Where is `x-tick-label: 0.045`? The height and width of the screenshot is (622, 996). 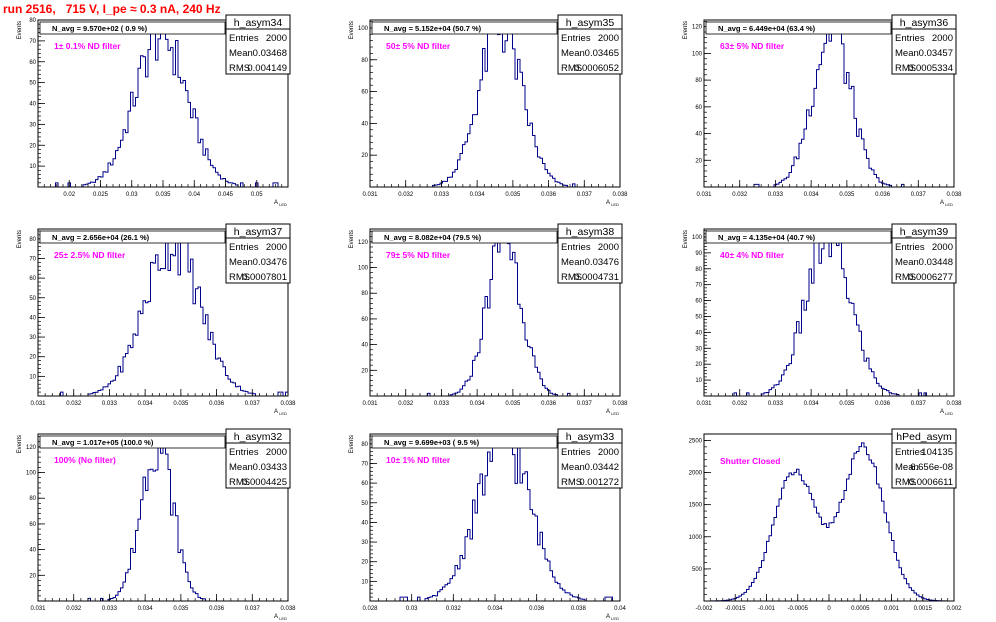 x-tick-label: 0.045 is located at coordinates (226, 195).